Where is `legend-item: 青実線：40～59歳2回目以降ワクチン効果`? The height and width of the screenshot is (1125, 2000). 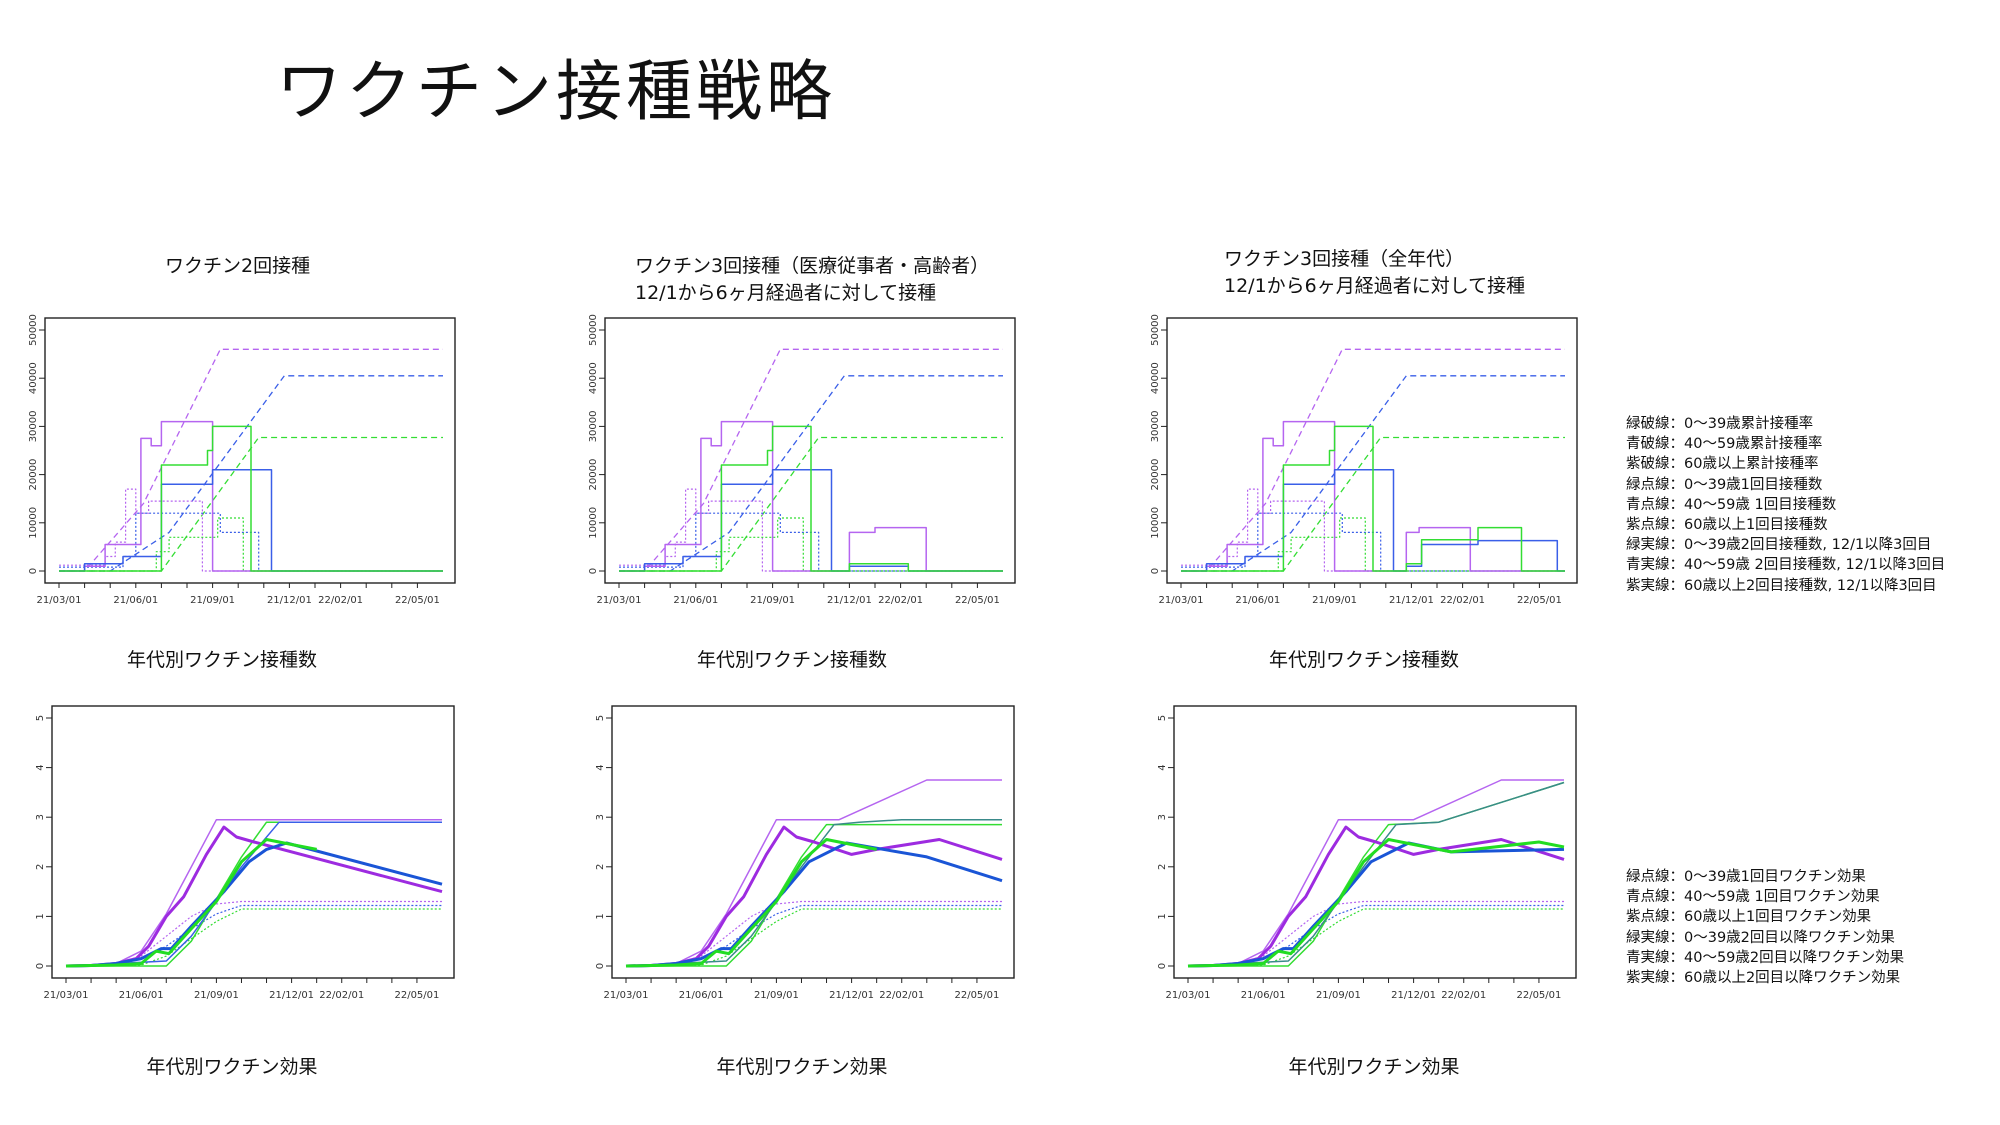 legend-item: 青実線：40～59歳2回目以降ワクチン効果 is located at coordinates (1765, 957).